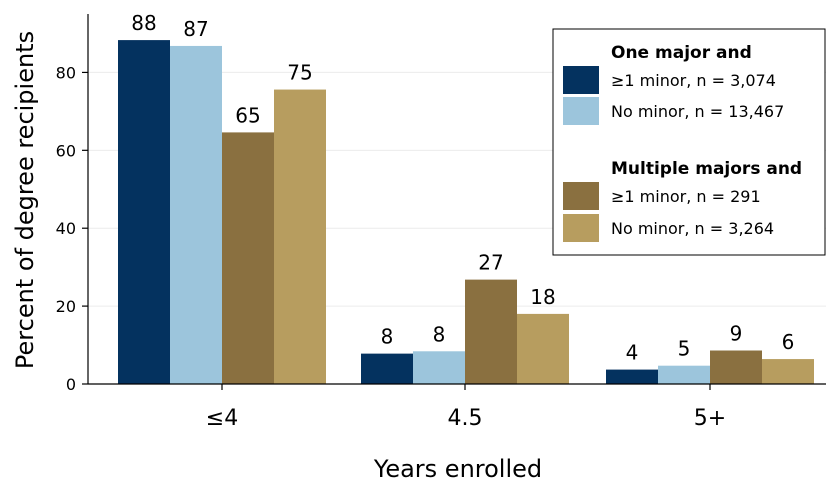 The width and height of the screenshot is (837, 488). I want to click on bar-value-label: 65, so click(247, 115).